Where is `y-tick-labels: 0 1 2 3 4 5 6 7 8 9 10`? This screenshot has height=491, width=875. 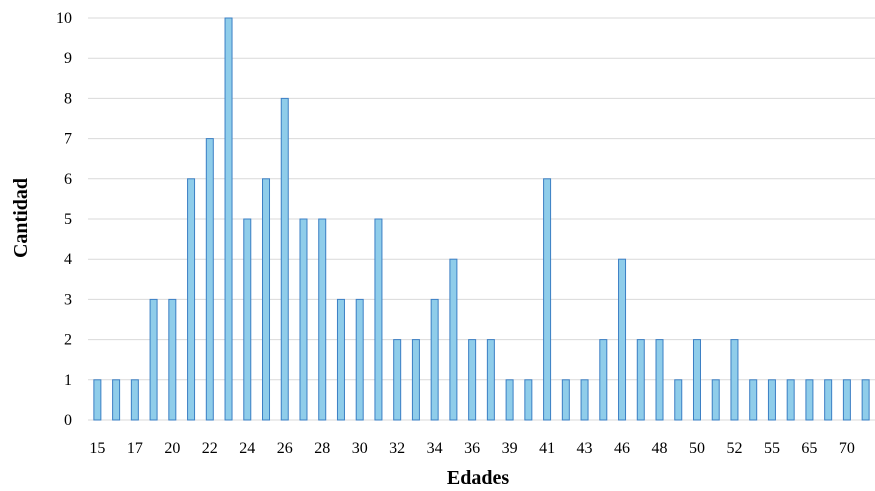
y-tick-labels: 0 1 2 3 4 5 6 7 8 9 10 is located at coordinates (64, 219).